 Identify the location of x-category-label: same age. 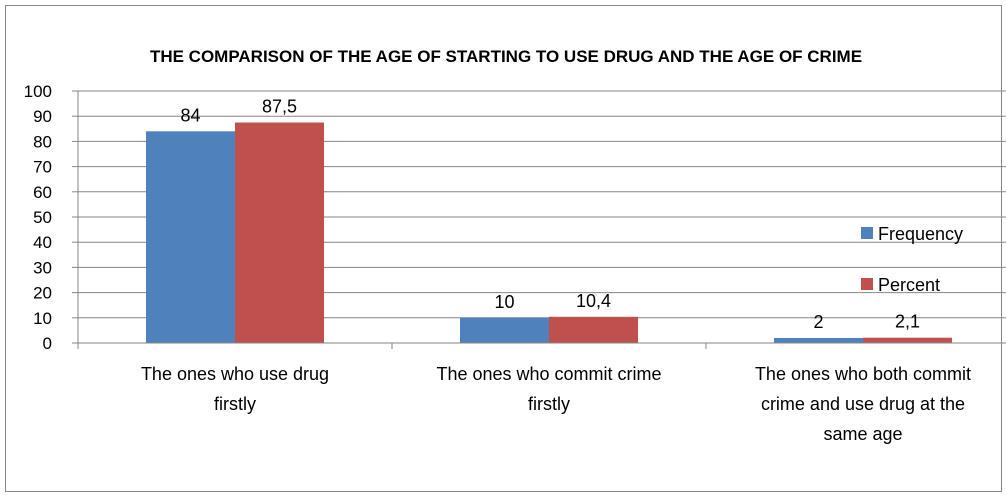
(862, 434).